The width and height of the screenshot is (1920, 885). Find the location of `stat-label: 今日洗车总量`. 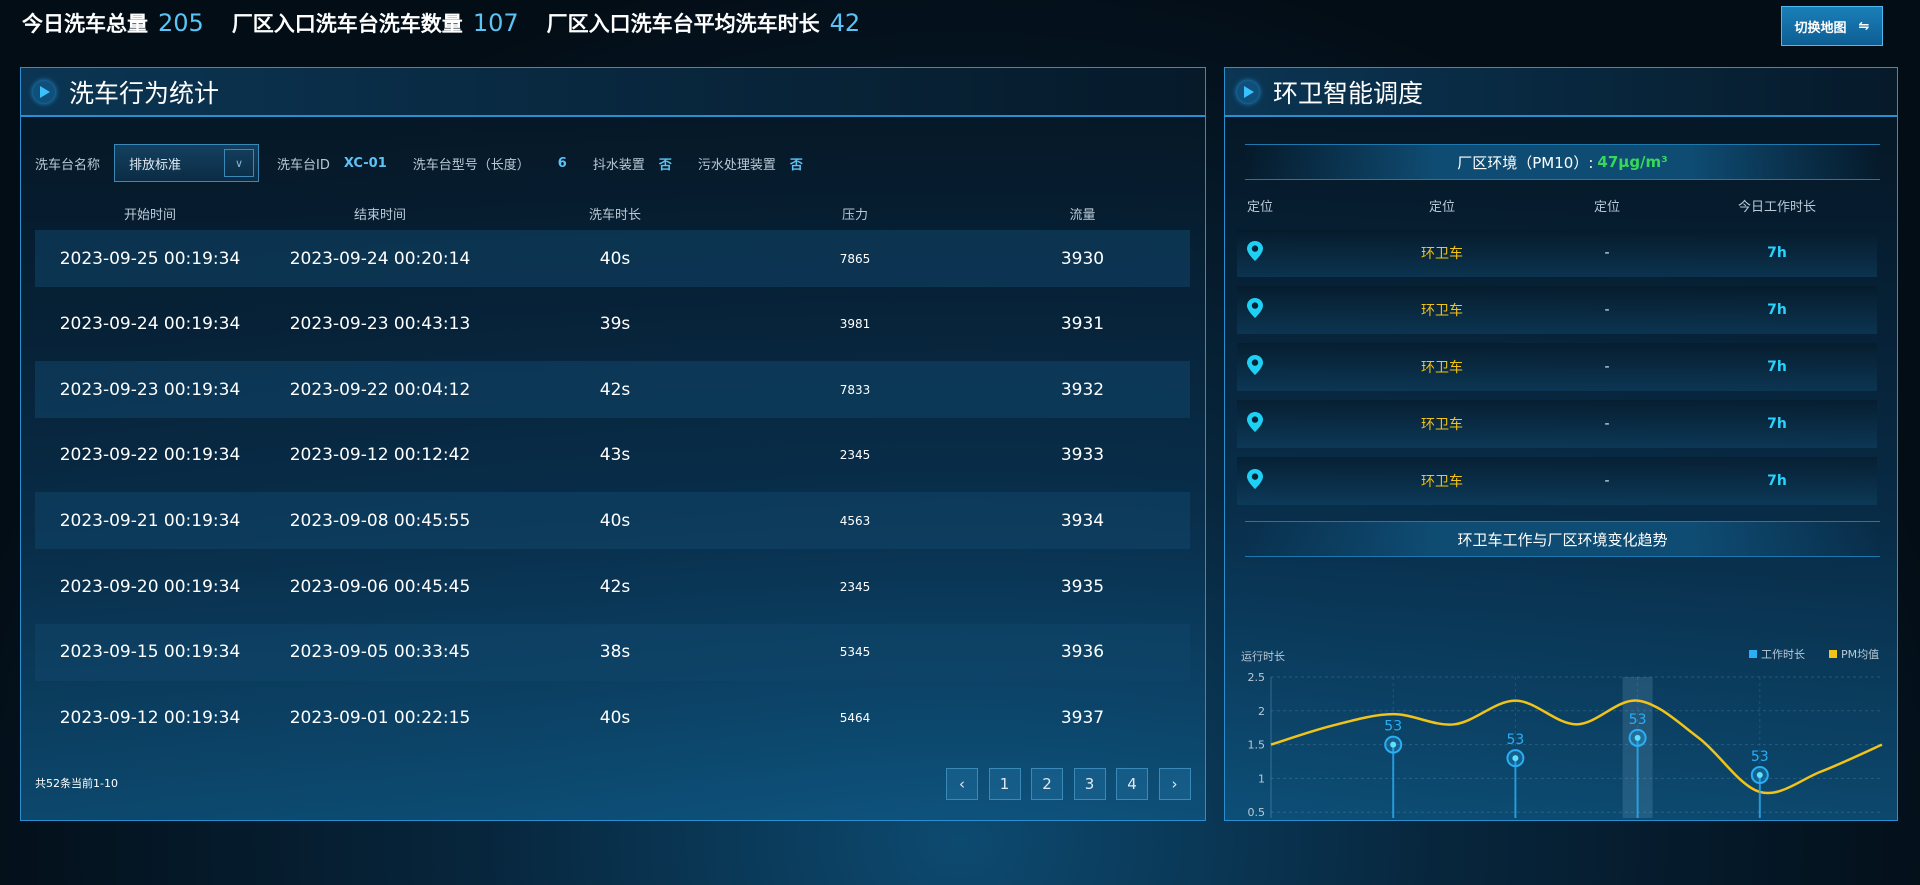

stat-label: 今日洗车总量 is located at coordinates (85, 24).